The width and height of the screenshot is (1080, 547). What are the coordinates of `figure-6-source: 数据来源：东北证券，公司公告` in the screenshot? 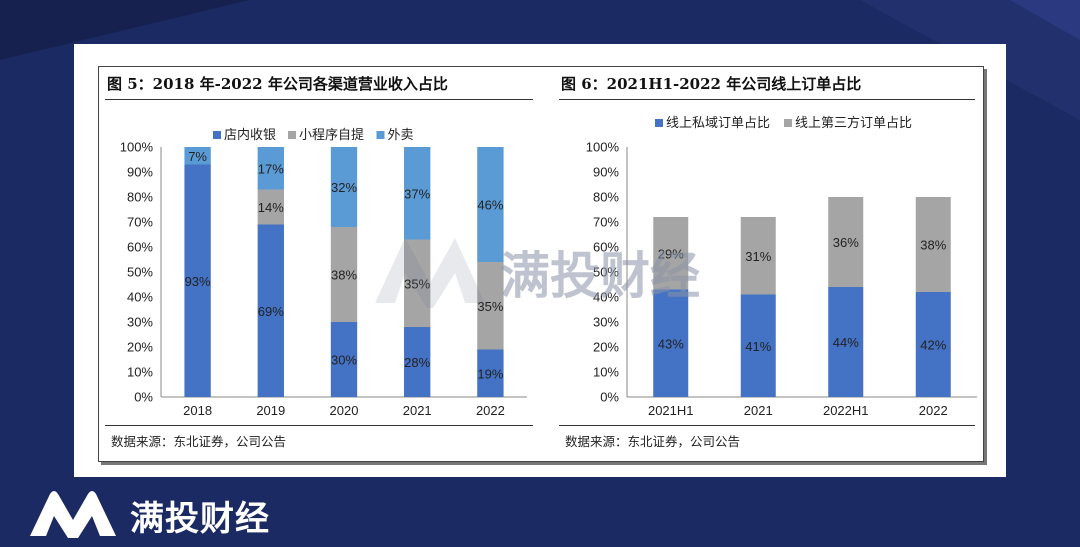 It's located at (653, 441).